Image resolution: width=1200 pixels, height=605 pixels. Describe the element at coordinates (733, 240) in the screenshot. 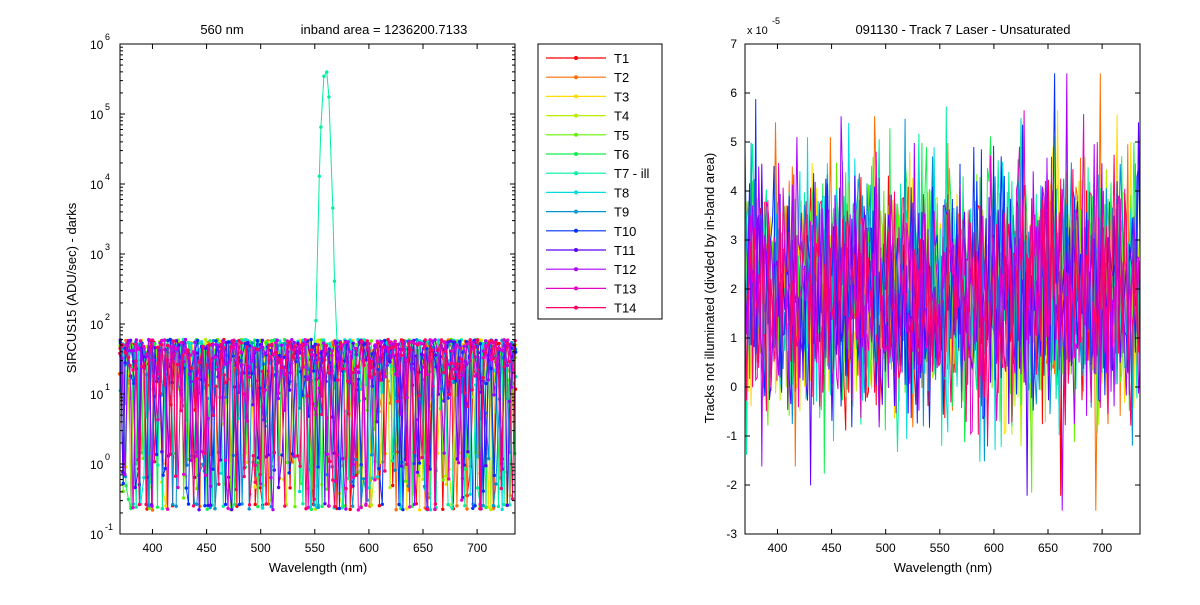

I see `right-y-tick-label: 3` at that location.